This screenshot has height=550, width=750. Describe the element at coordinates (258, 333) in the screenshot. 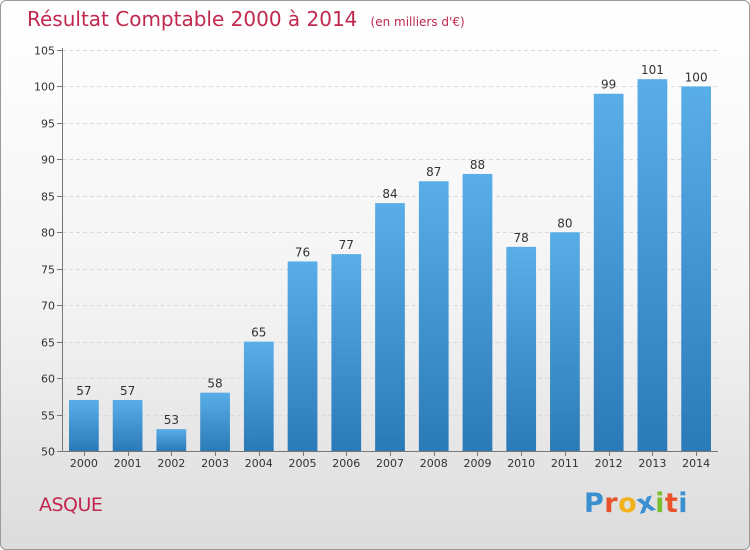

I see `bar-value-label: 65` at that location.